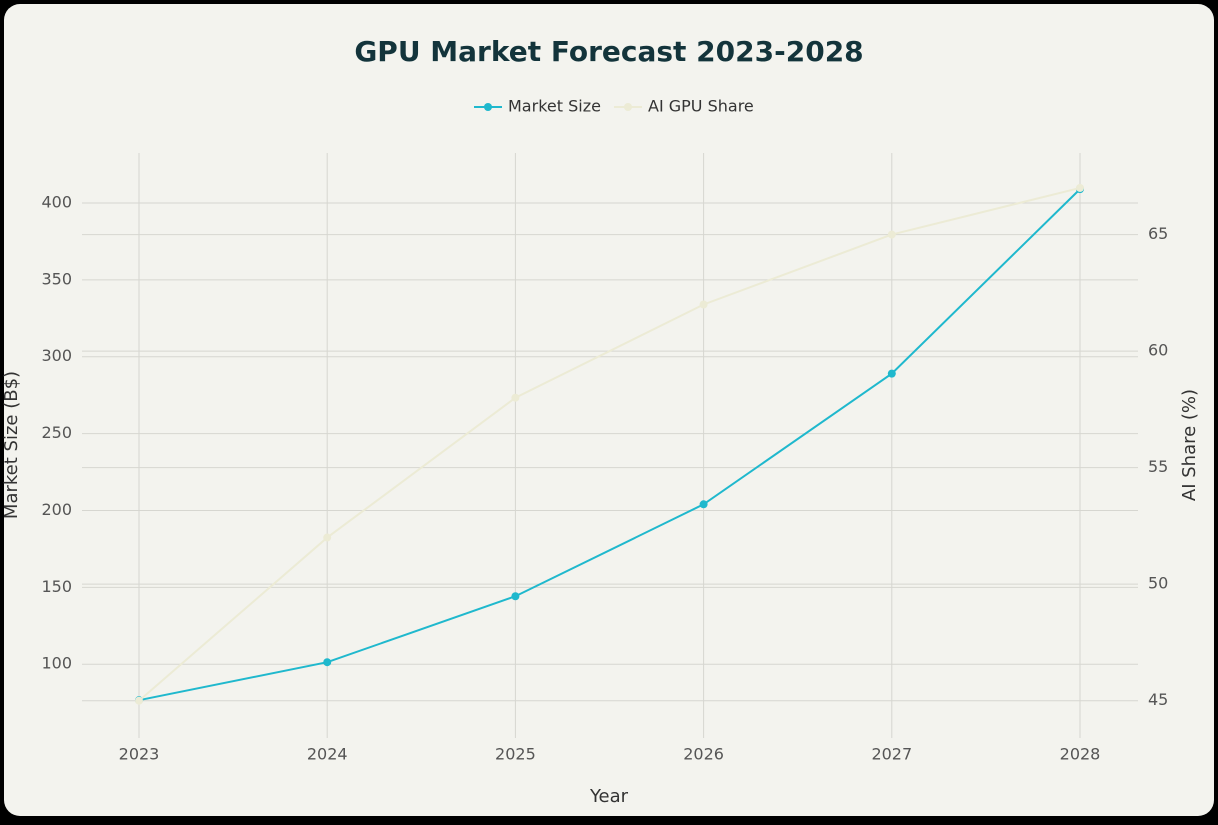 Image resolution: width=1218 pixels, height=825 pixels. Describe the element at coordinates (327, 754) in the screenshot. I see `x-tick-label: 2024` at that location.